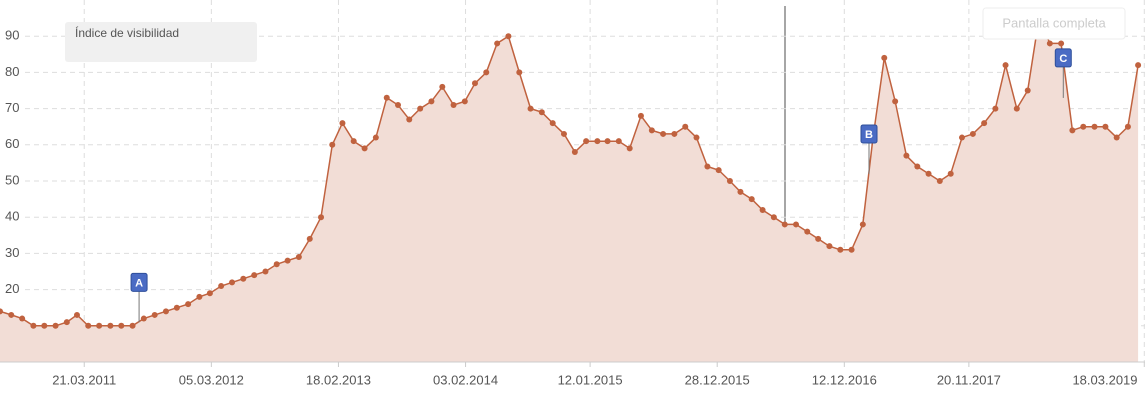 The width and height of the screenshot is (1145, 406). I want to click on x-tick-label: 18.03.2019, so click(1104, 379).